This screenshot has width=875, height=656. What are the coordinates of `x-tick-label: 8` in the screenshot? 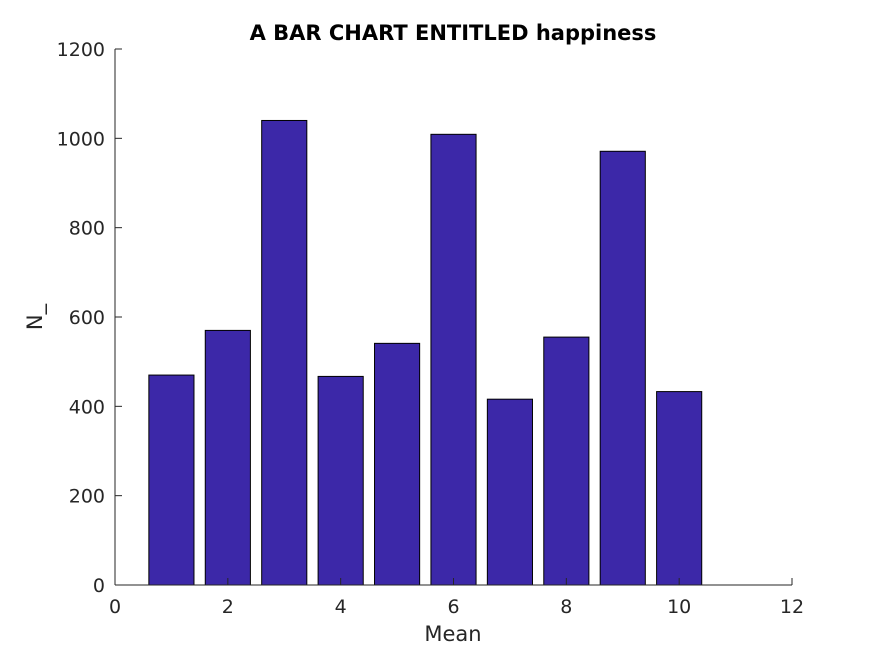 It's located at (566, 607).